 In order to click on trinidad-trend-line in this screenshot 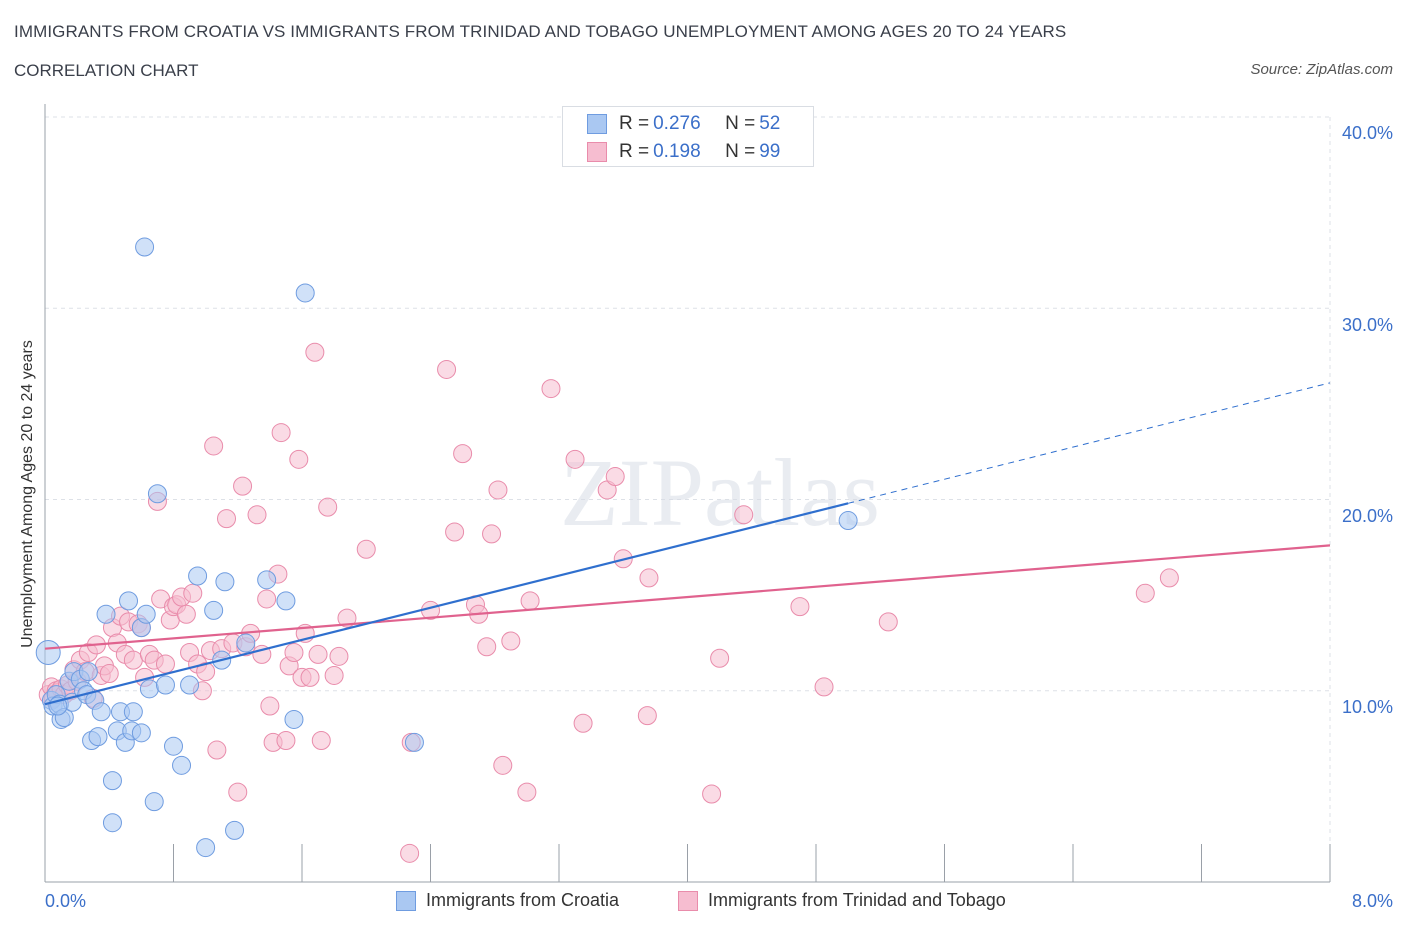, I will do `click(687, 597)`.